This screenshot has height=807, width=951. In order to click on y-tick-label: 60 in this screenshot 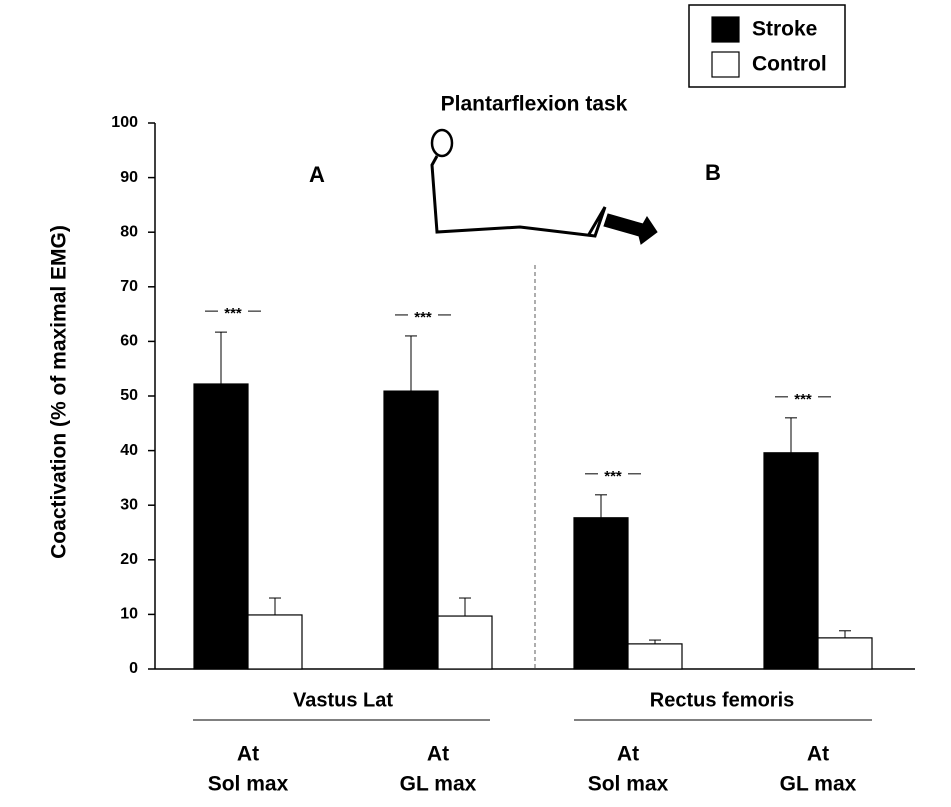, I will do `click(129, 341)`.